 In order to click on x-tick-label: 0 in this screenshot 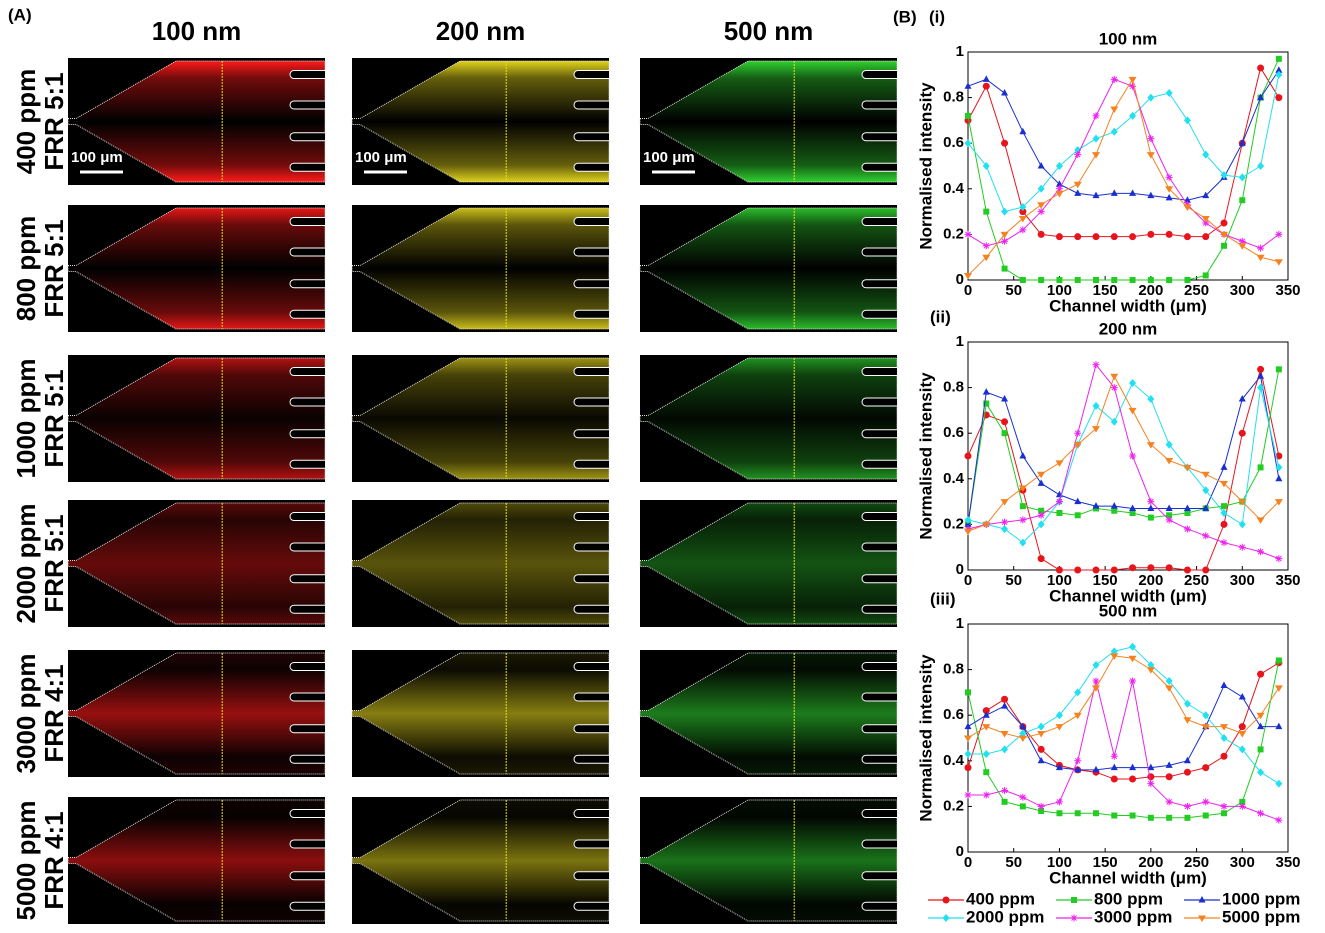, I will do `click(968, 862)`.